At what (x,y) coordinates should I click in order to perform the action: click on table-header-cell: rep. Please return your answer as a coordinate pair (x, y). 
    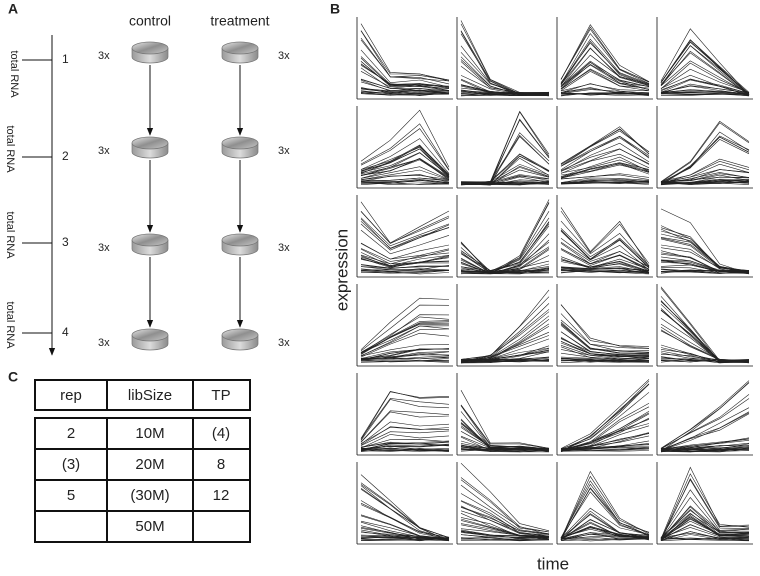
    Looking at the image, I should click on (71, 395).